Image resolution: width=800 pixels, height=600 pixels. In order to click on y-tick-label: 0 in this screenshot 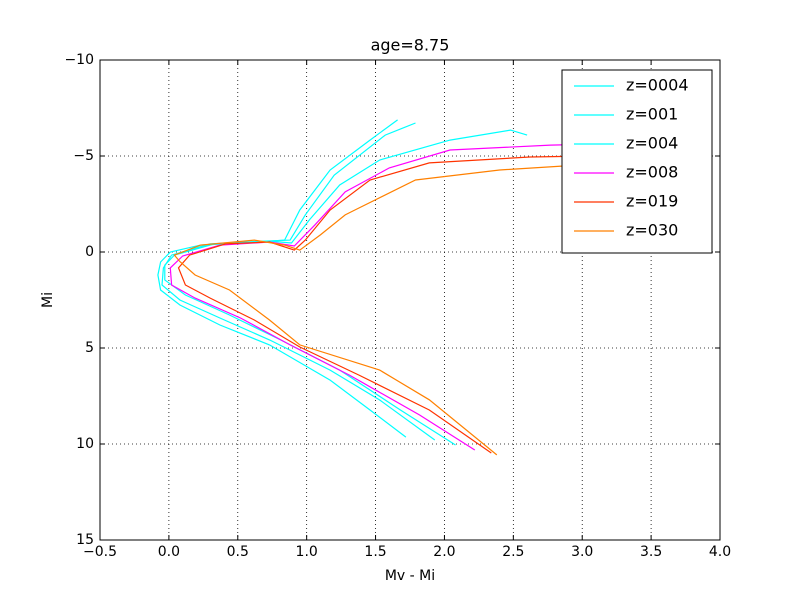, I will do `click(89, 252)`.